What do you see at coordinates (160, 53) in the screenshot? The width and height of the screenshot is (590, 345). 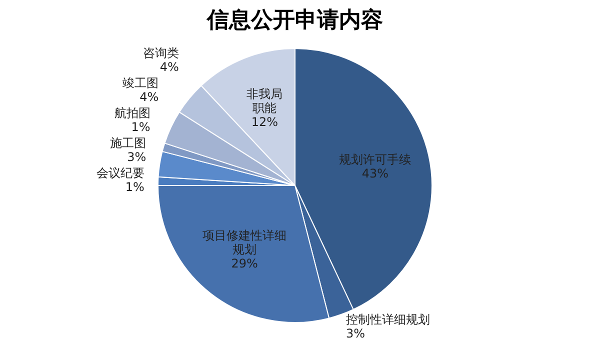 I see `slice-label: 咨询类` at bounding box center [160, 53].